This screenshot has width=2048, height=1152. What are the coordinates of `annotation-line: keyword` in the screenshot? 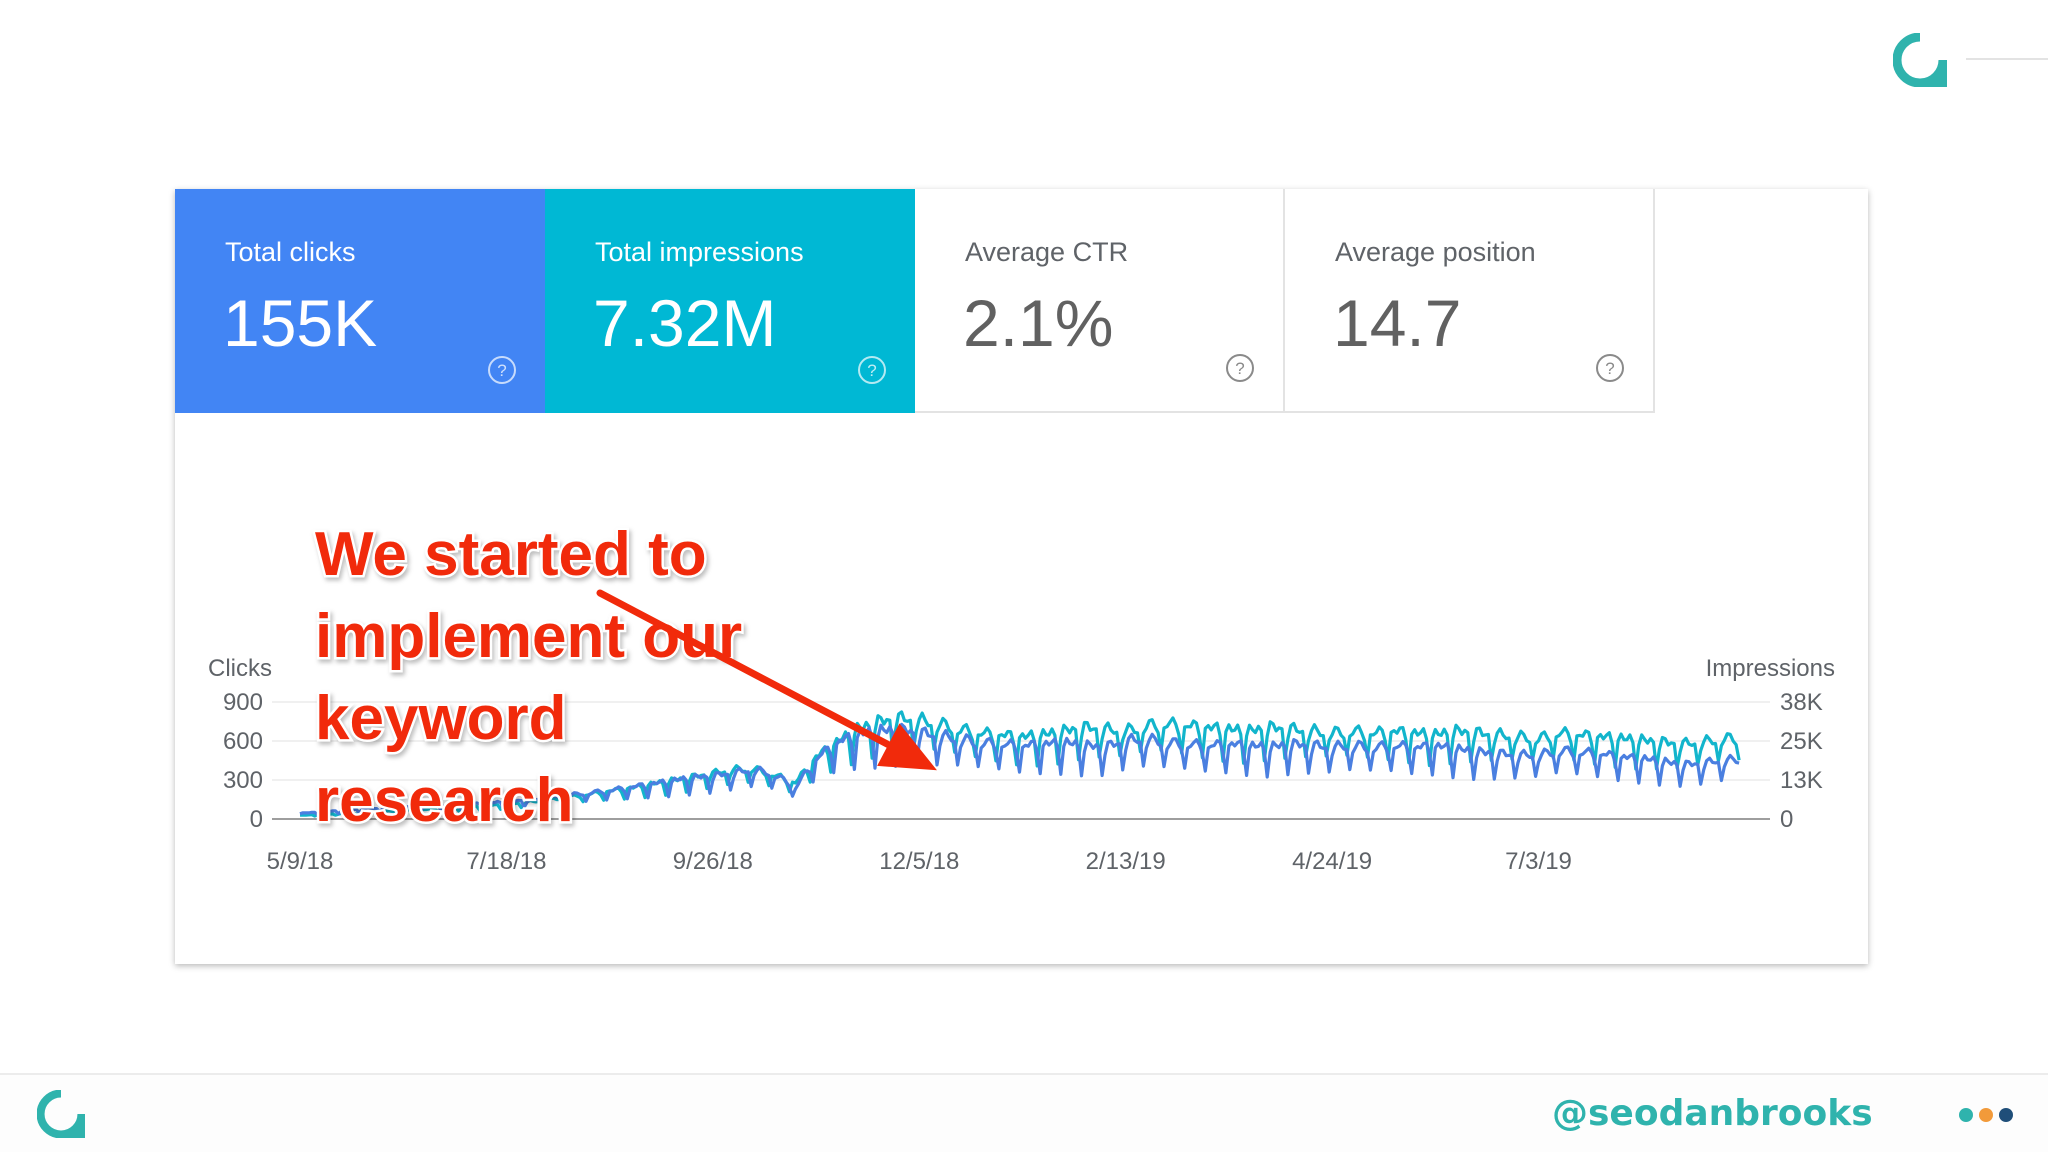 It's located at (441, 718).